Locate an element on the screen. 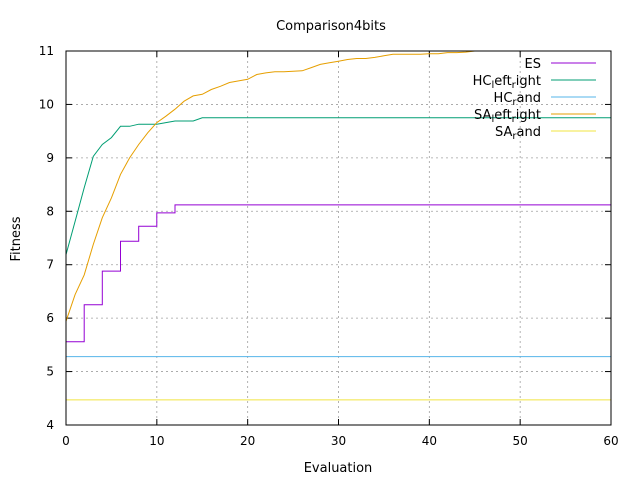  y-axis-label: Fitness is located at coordinates (16, 238).